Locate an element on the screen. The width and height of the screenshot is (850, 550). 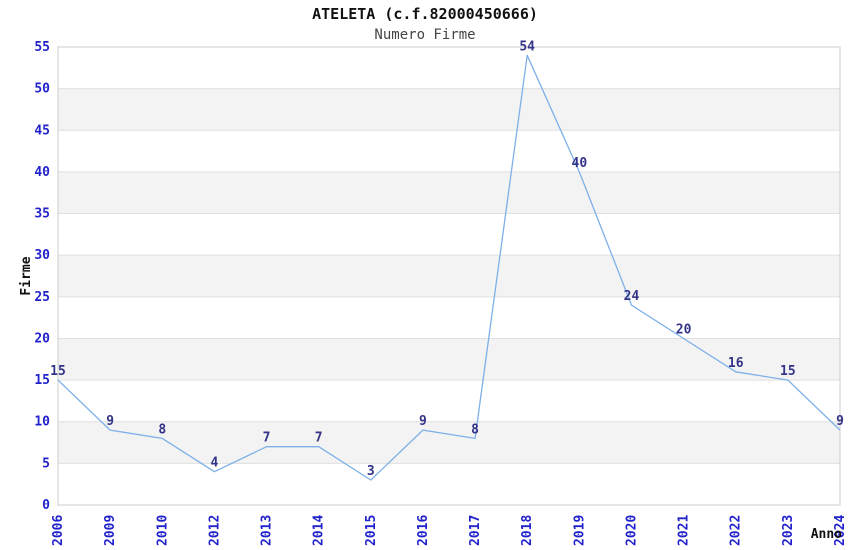
x-axis-tick-label: 2017 is located at coordinates (475, 530).